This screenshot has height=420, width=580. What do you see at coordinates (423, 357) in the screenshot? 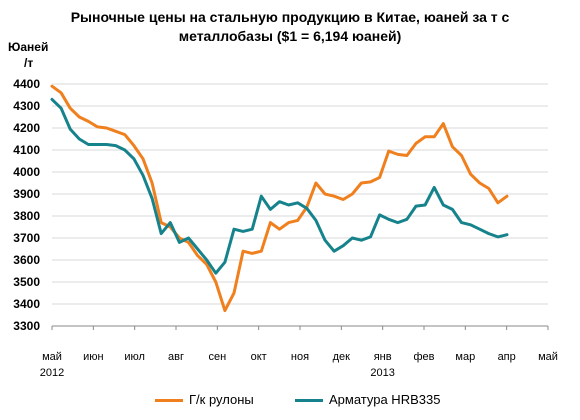
I see `x-tick-label: фев` at bounding box center [423, 357].